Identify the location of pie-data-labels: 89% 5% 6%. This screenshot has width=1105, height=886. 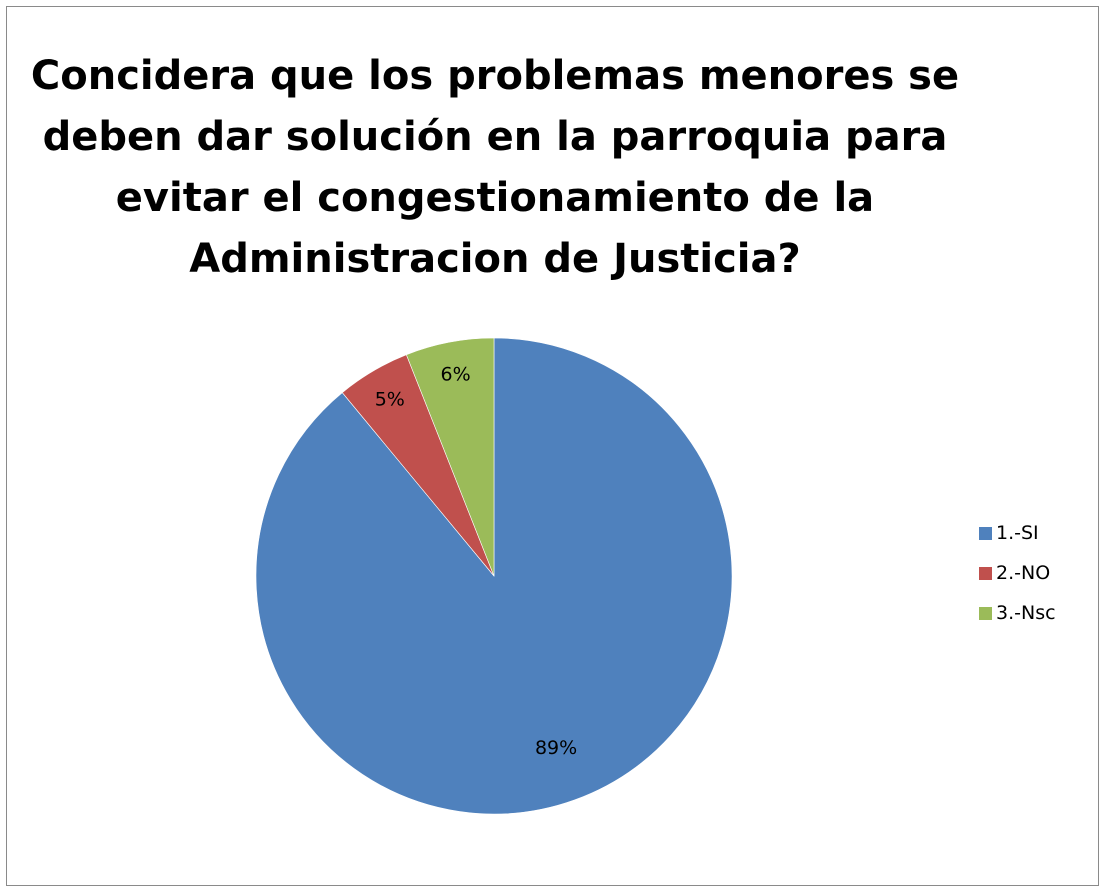
(476, 561).